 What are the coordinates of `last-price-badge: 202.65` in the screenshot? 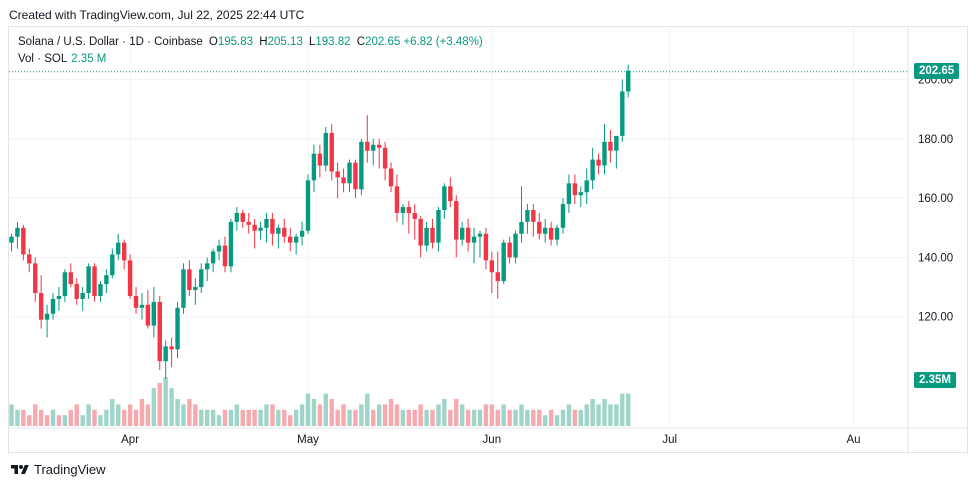 It's located at (937, 70).